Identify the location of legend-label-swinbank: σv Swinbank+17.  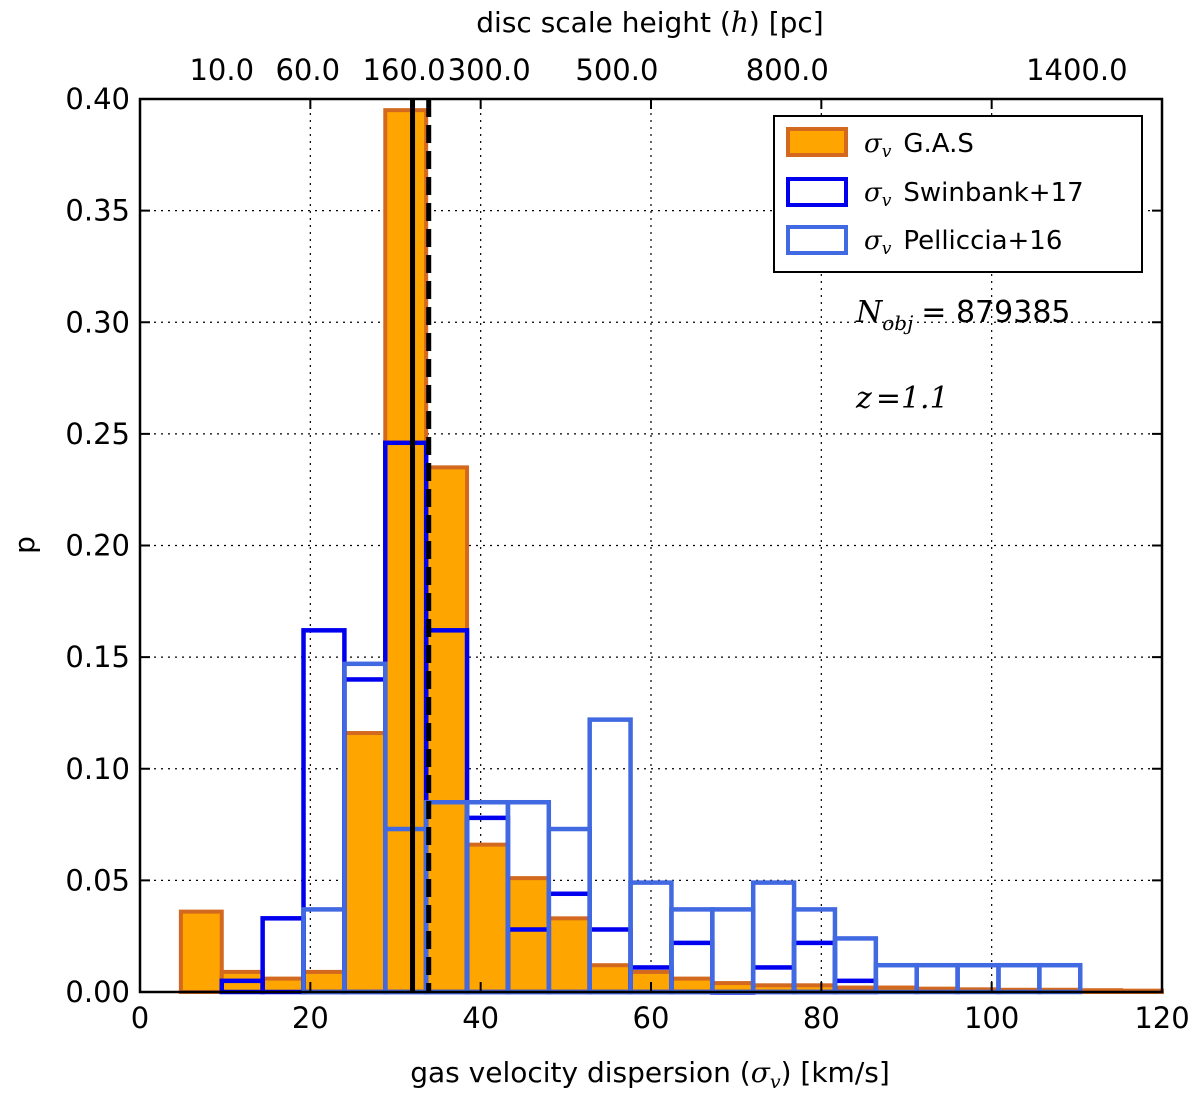
(974, 194).